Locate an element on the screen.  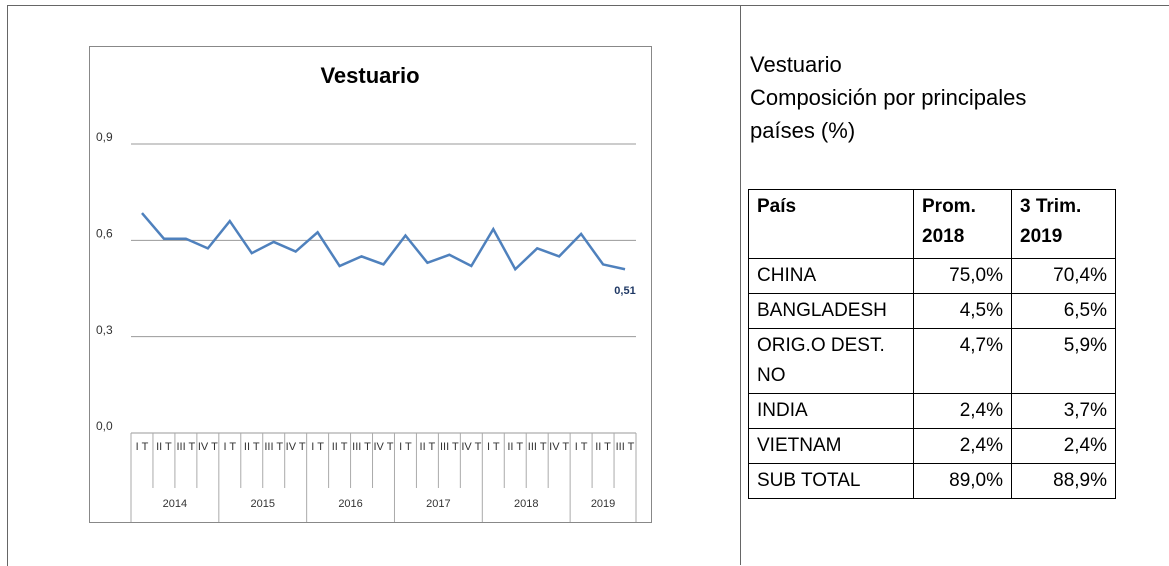
table-cell: BANGLADESH is located at coordinates (831, 311).